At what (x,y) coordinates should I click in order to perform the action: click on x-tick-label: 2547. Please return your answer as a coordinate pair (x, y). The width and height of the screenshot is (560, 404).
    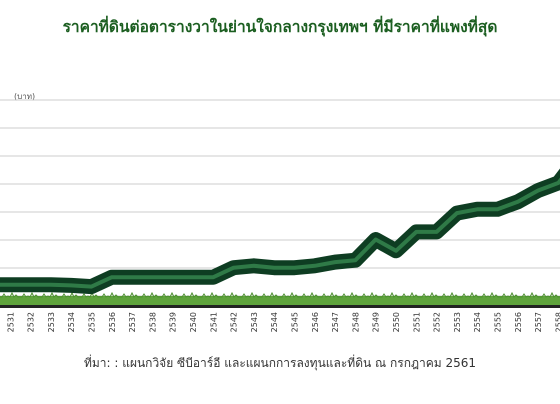
    Looking at the image, I should click on (335, 322).